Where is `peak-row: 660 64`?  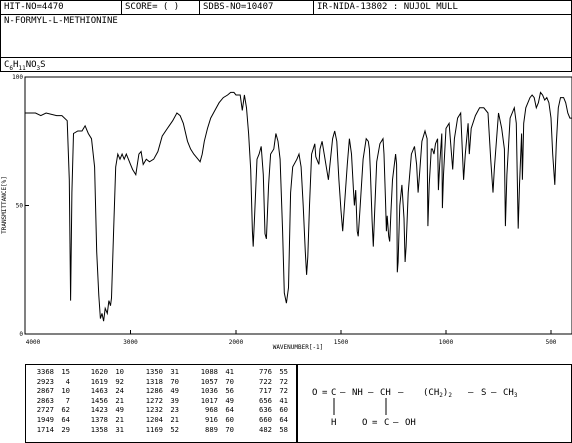 peak-row: 660 64 is located at coordinates (268, 420).